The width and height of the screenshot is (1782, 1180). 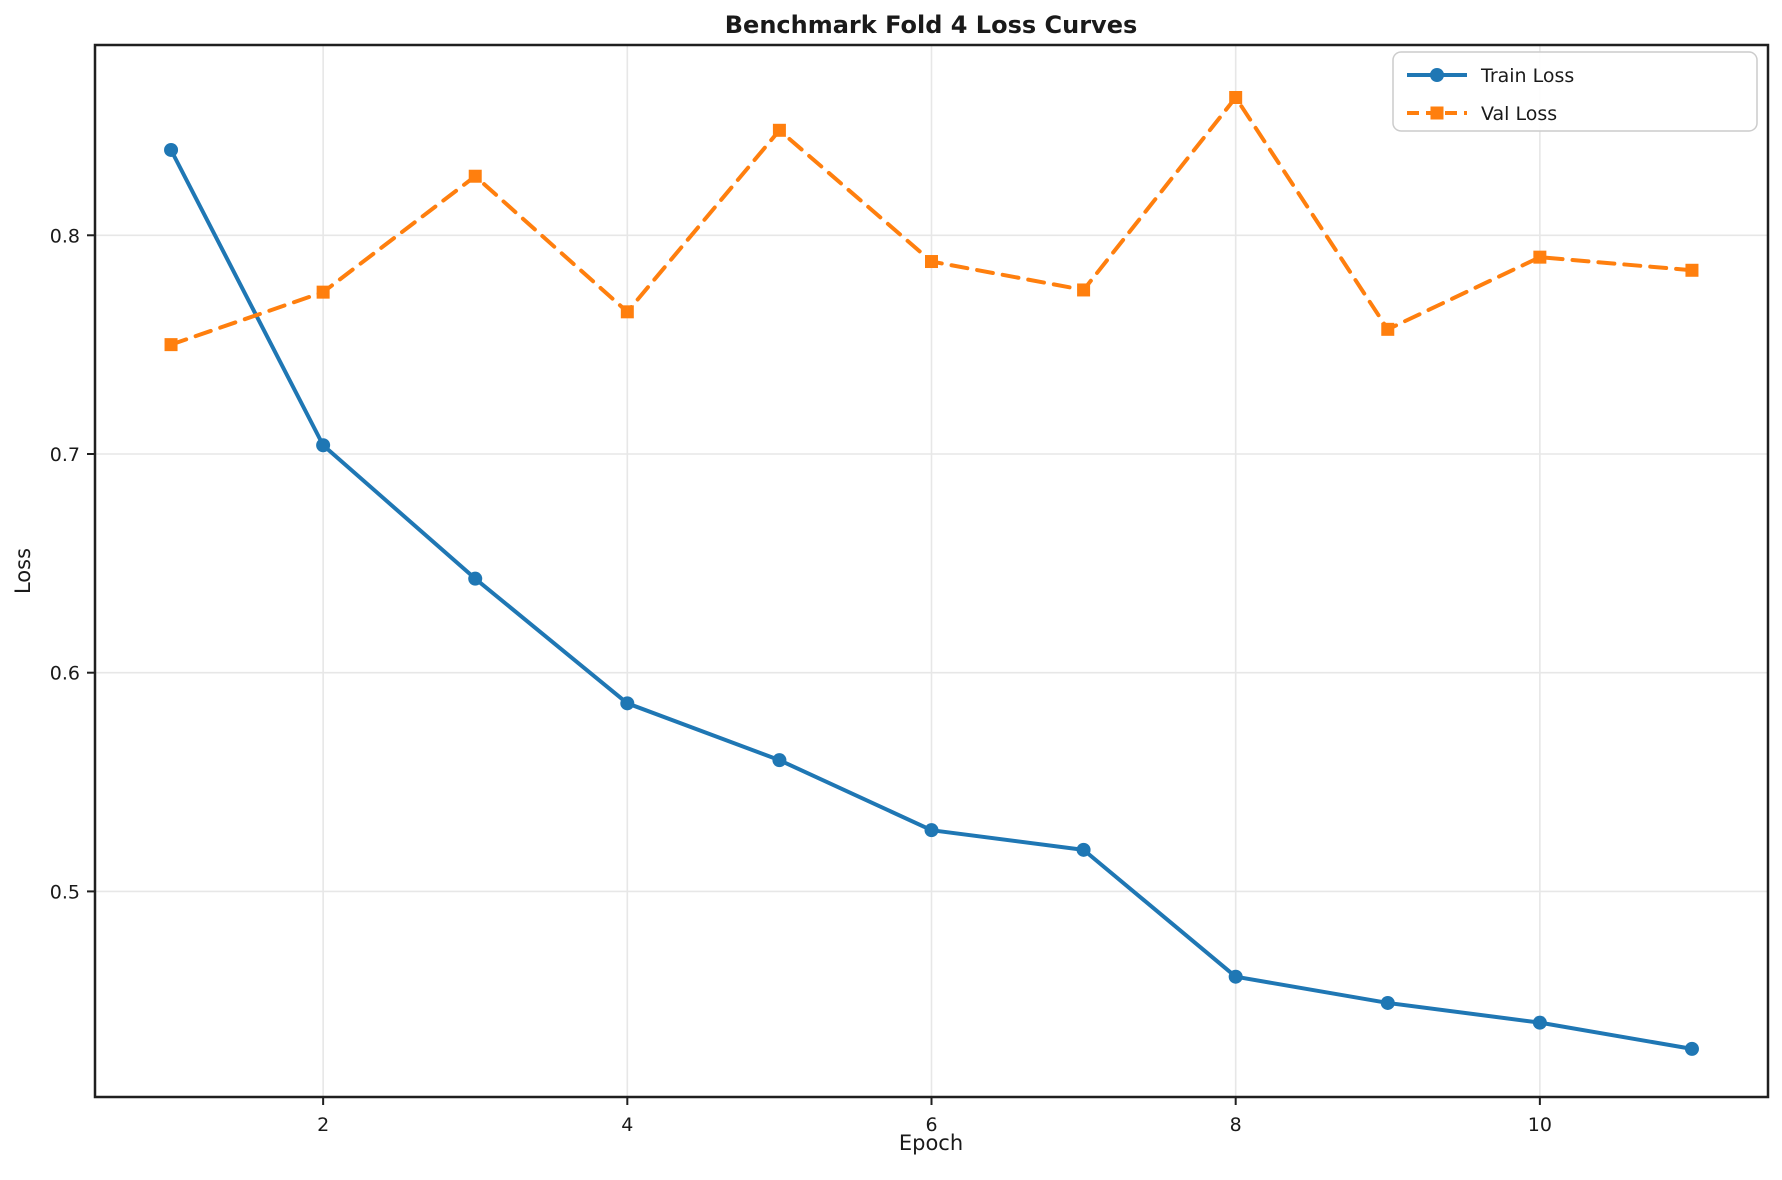 What do you see at coordinates (23, 571) in the screenshot?
I see `y-axis-label: Loss` at bounding box center [23, 571].